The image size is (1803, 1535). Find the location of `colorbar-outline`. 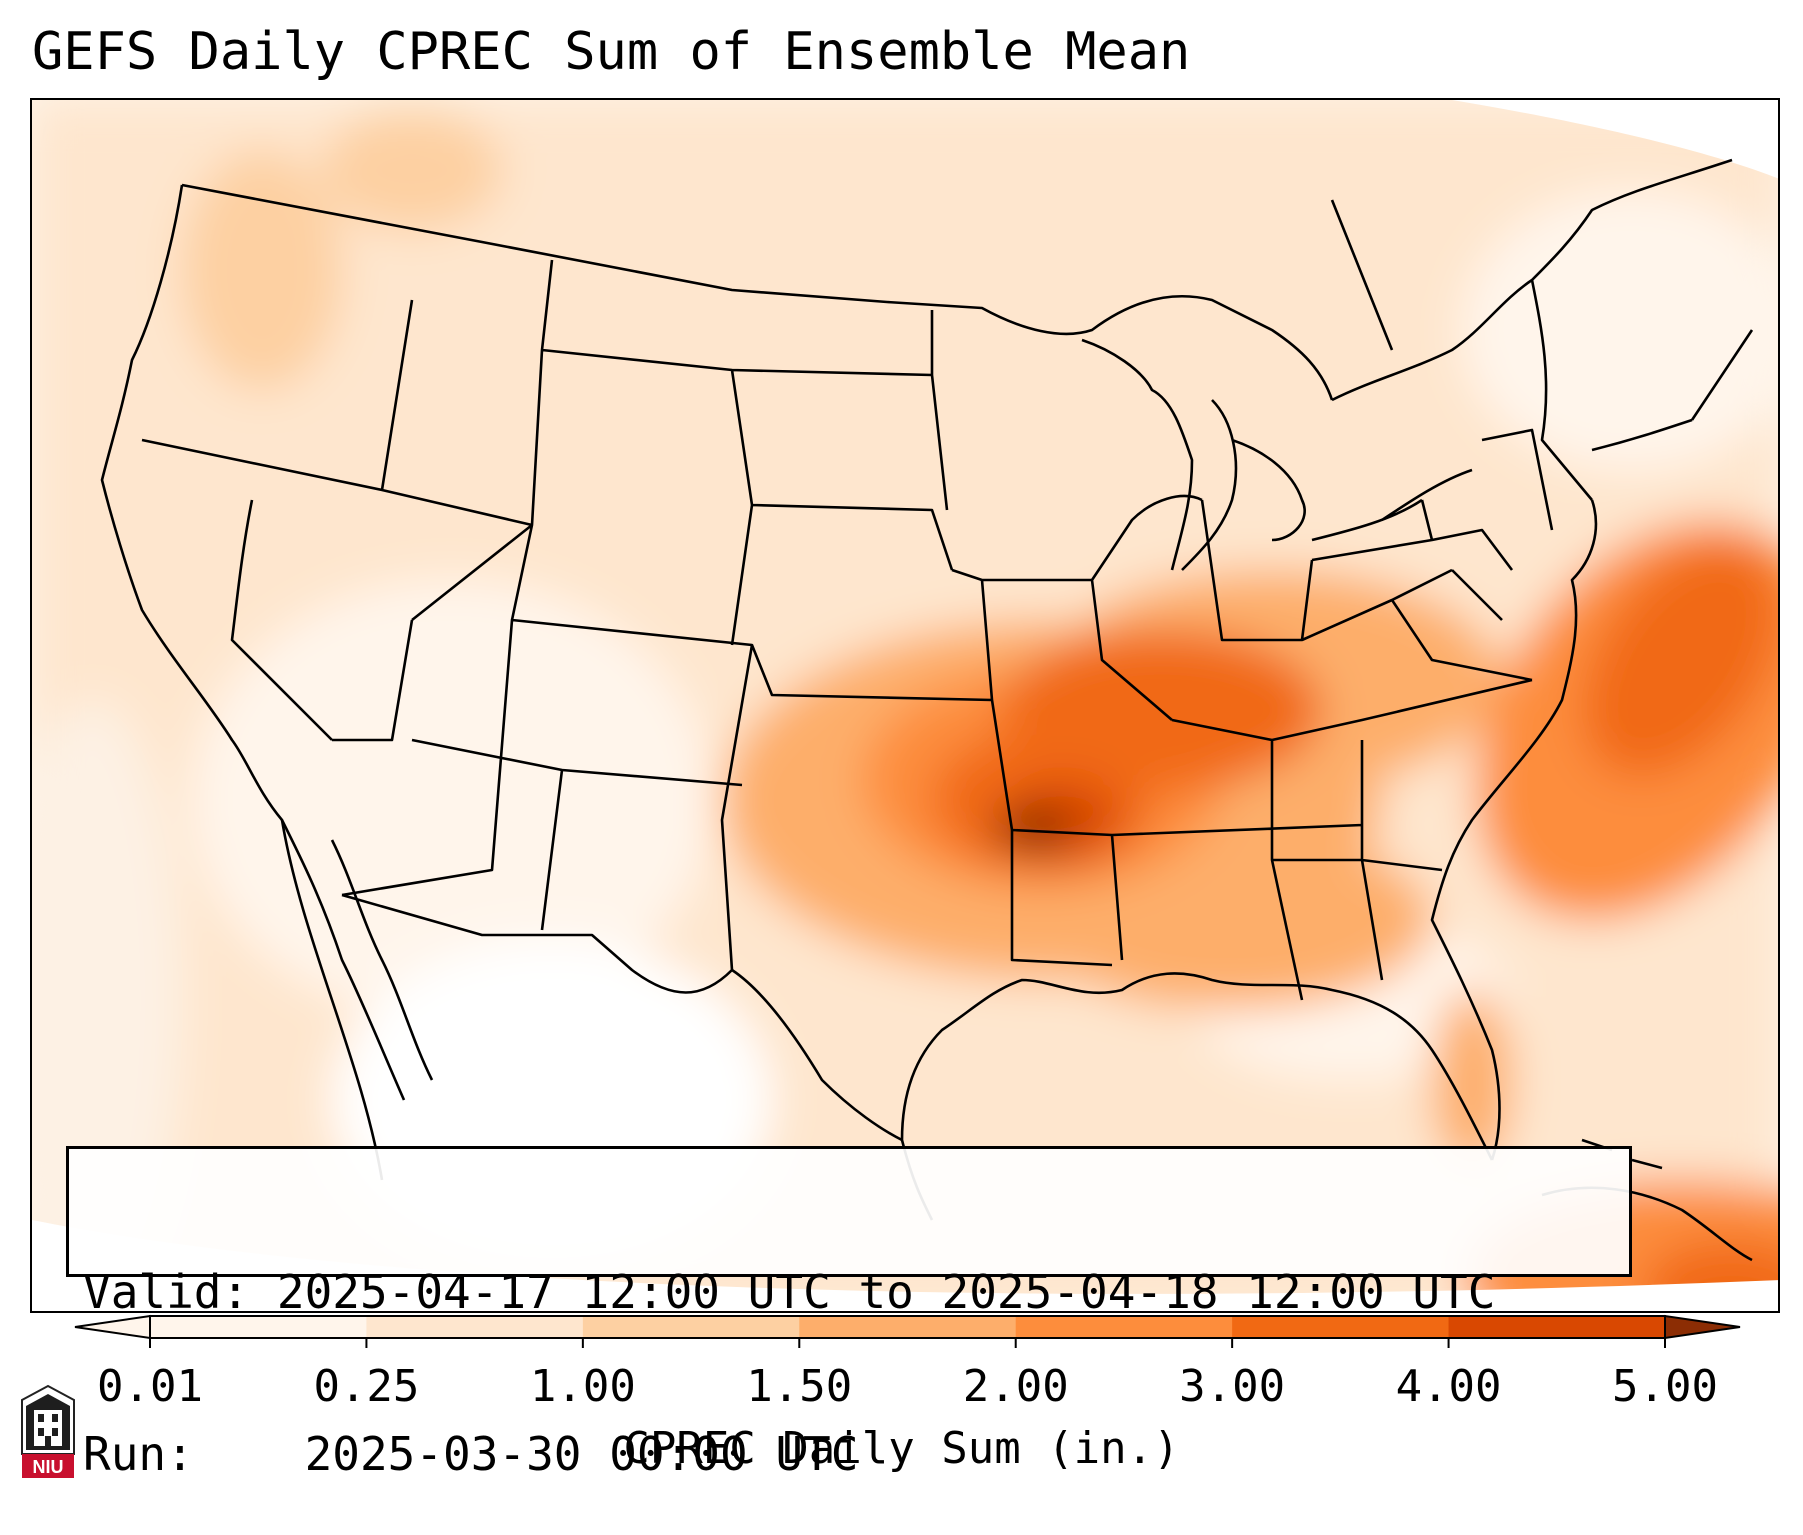

colorbar-outline is located at coordinates (907, 1327).